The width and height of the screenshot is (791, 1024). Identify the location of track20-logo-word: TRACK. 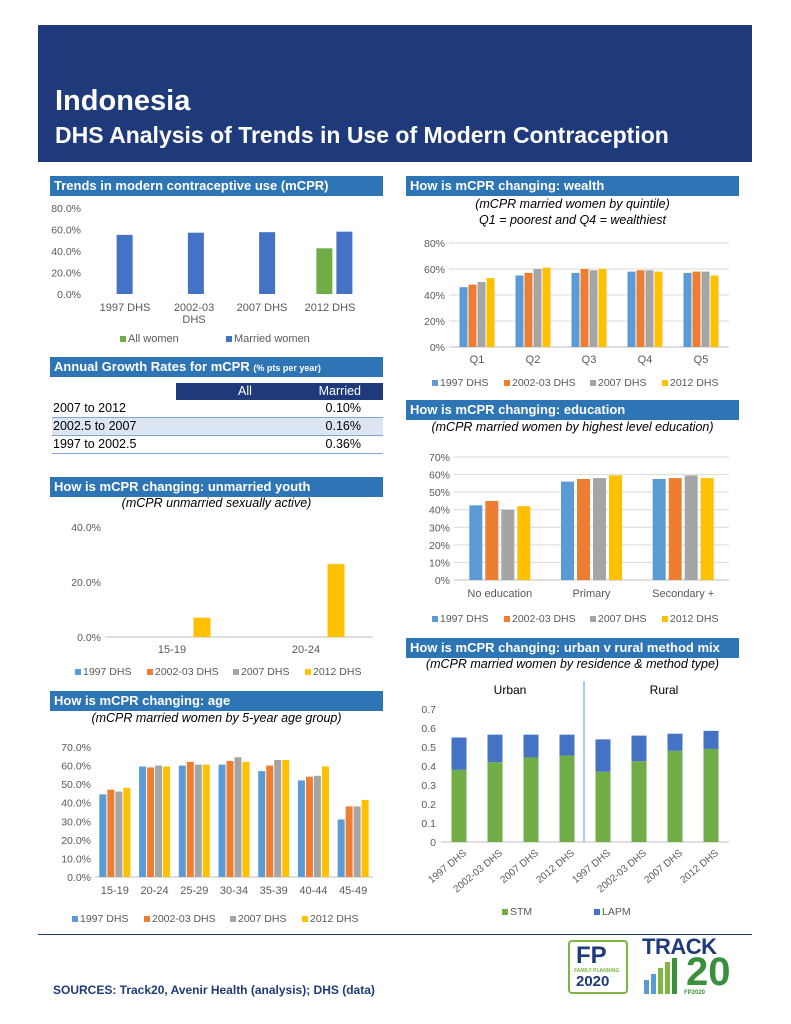
(679, 946).